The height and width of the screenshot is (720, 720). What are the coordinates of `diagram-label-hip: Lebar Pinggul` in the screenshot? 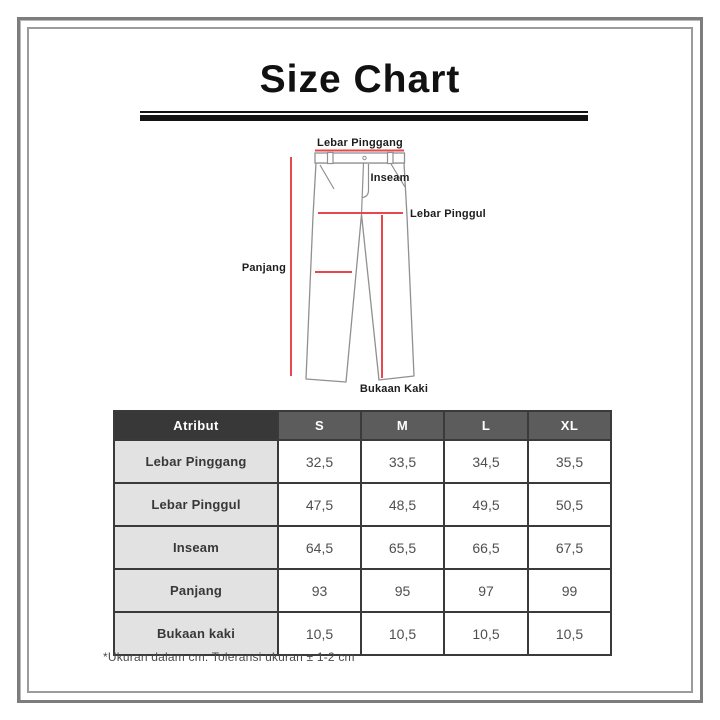 It's located at (448, 214).